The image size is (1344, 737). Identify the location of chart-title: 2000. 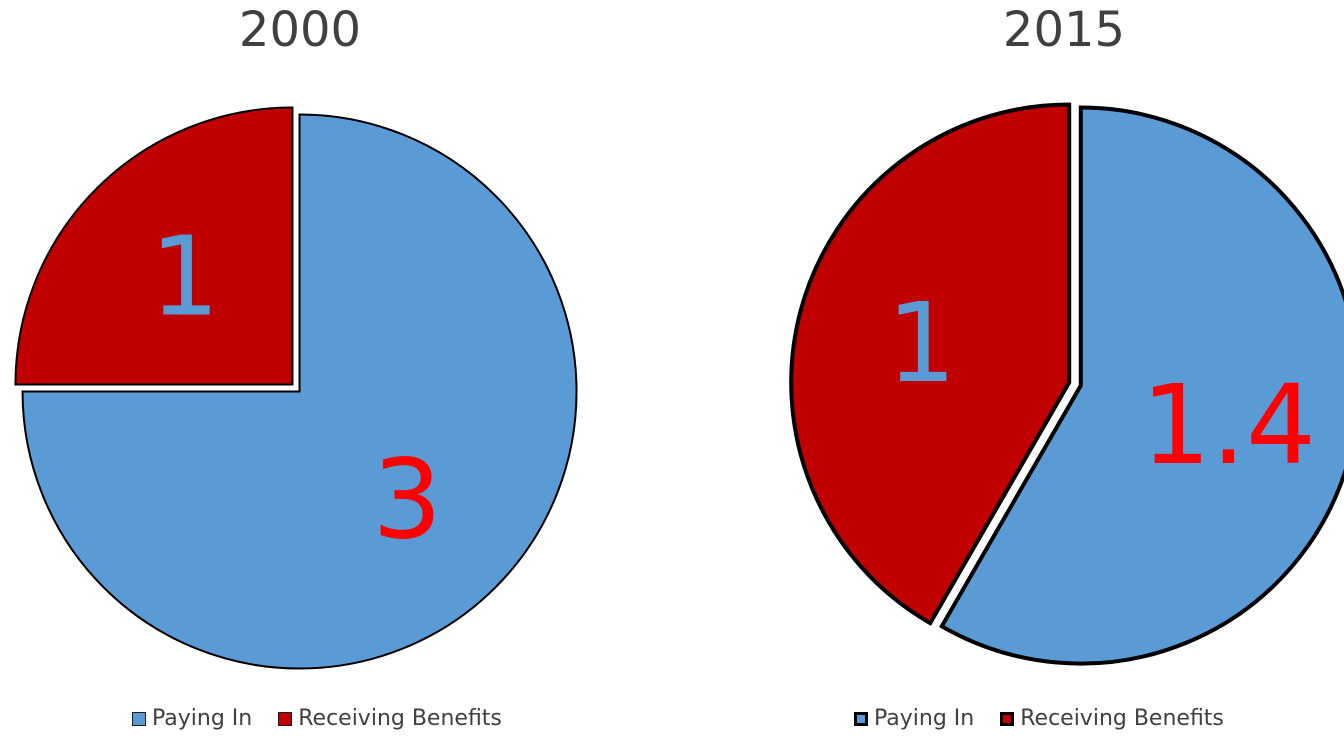
(300, 30).